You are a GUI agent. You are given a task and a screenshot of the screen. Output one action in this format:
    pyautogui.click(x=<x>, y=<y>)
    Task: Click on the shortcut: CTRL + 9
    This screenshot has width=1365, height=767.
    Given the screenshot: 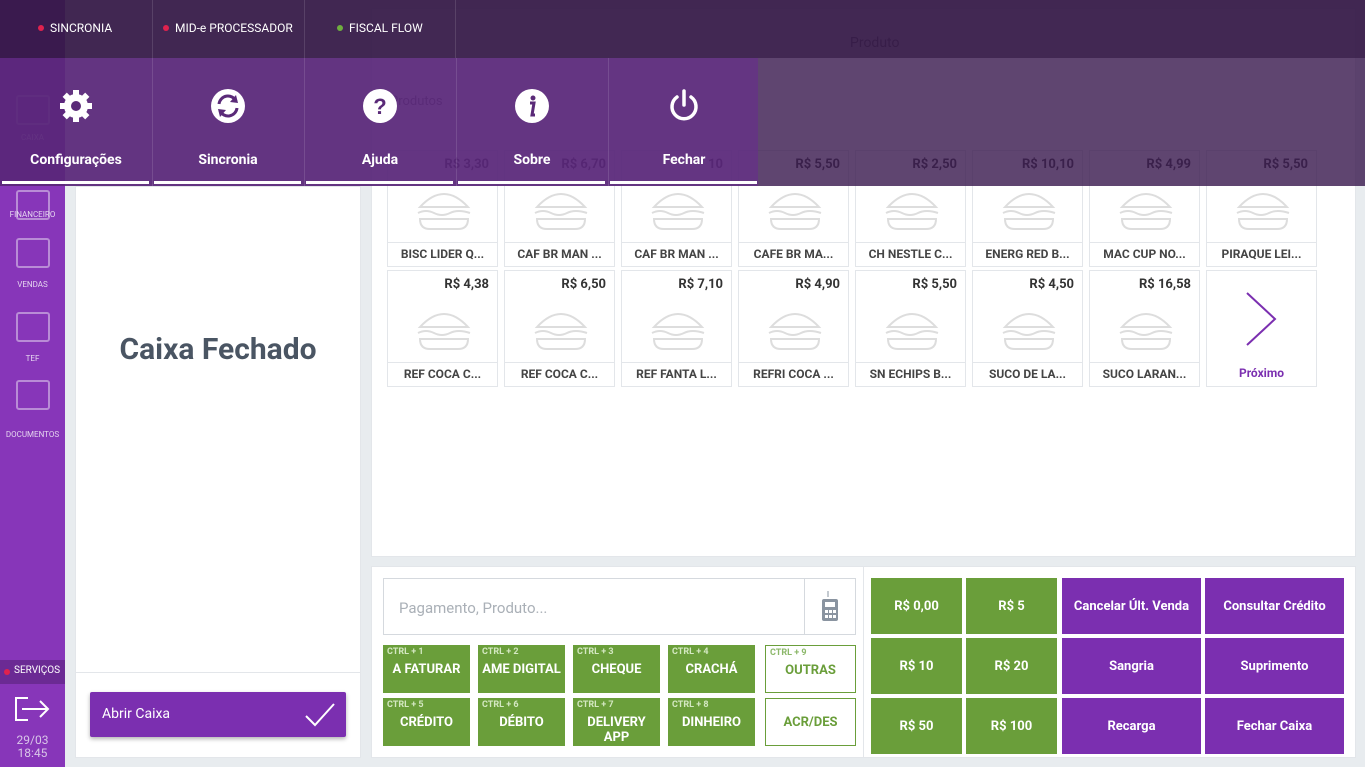 What is the action you would take?
    pyautogui.click(x=788, y=653)
    